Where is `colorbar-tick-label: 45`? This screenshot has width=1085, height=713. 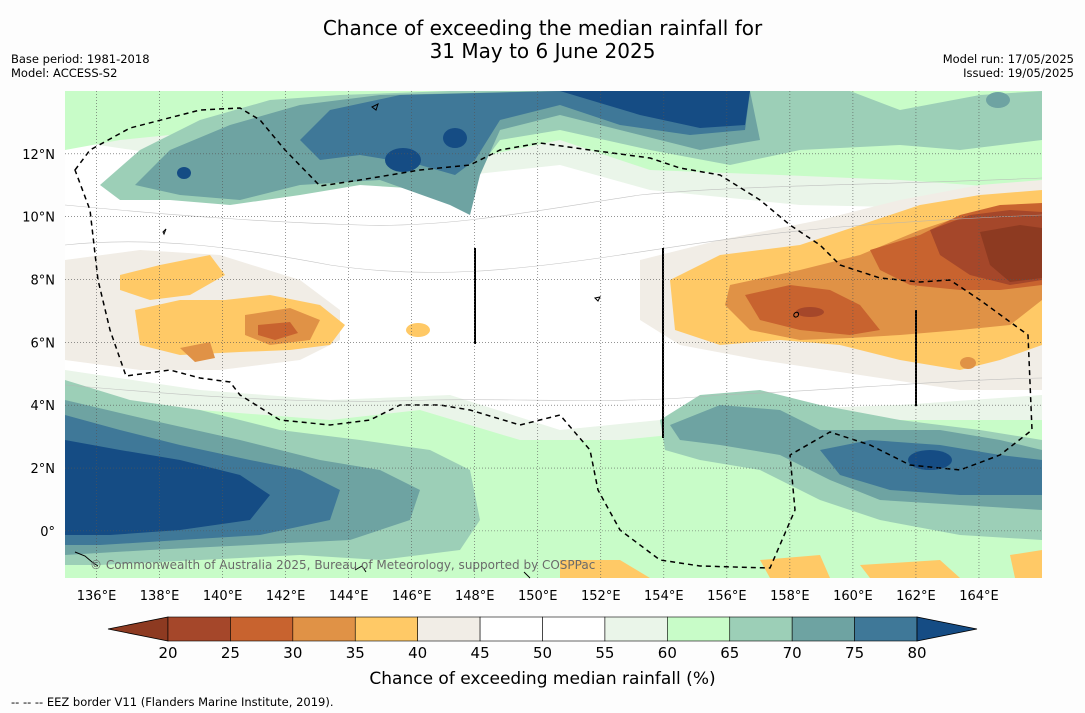 colorbar-tick-label: 45 is located at coordinates (480, 653).